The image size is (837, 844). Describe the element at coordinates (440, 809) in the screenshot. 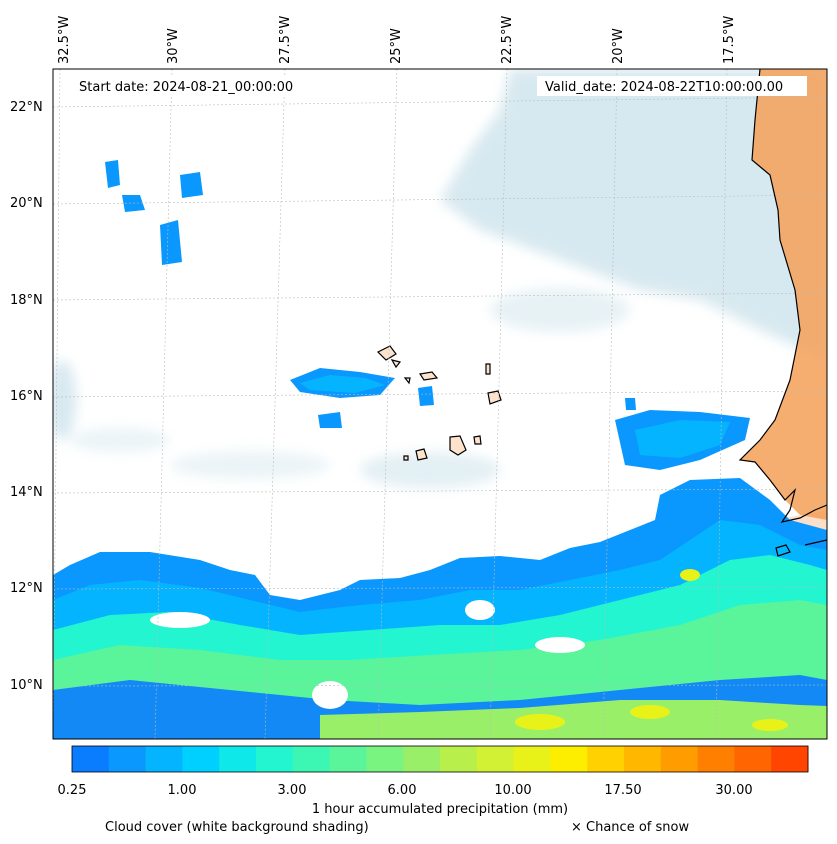

I see `colorbar-title: 1 hour accumulated precipitation (mm)` at that location.